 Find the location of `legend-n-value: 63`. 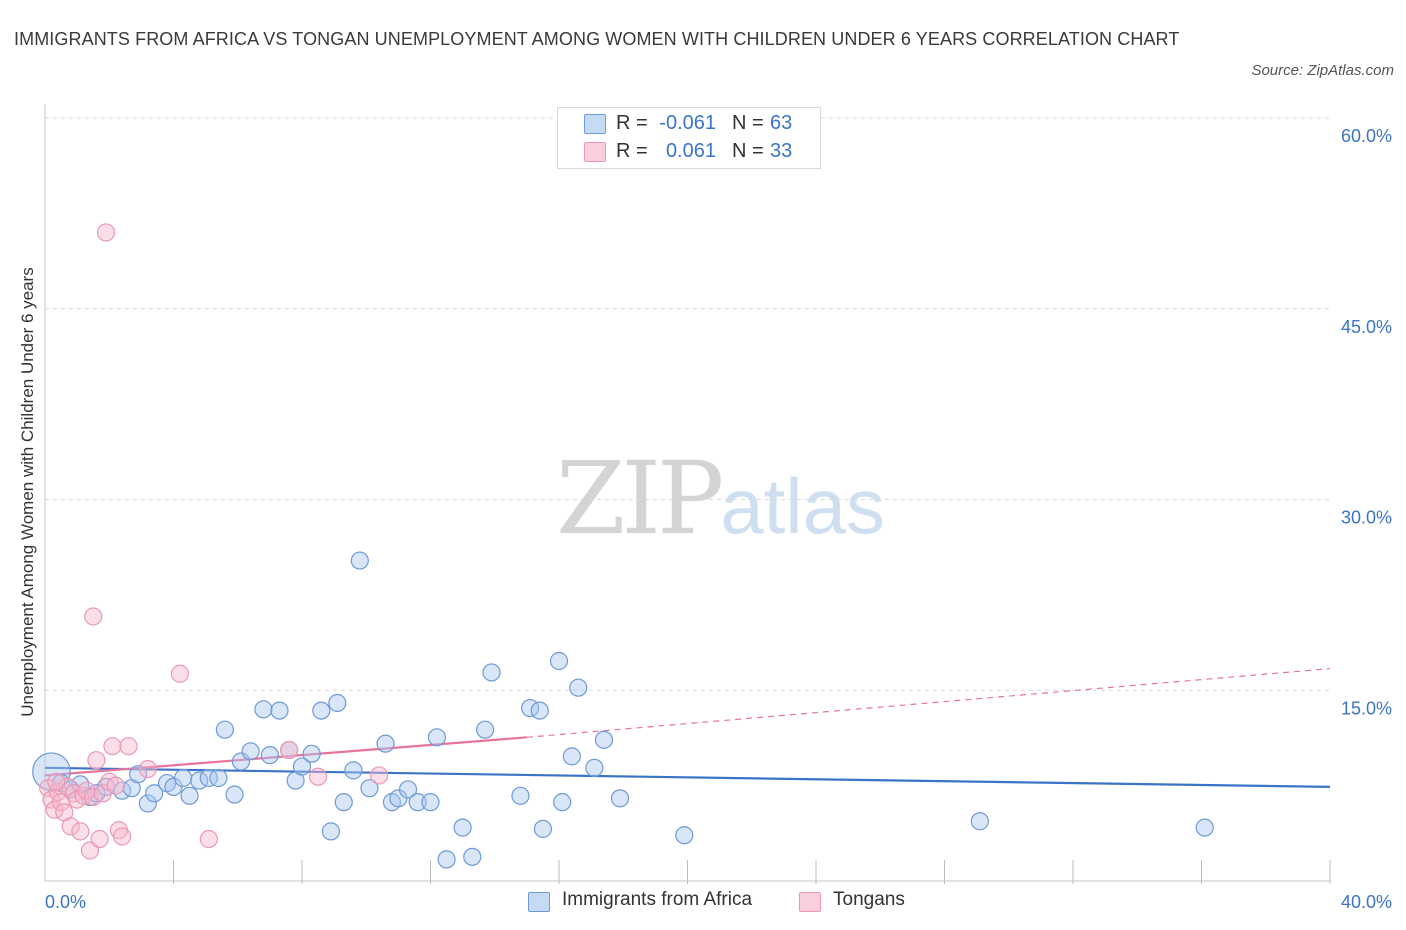

legend-n-value: 63 is located at coordinates (781, 123).